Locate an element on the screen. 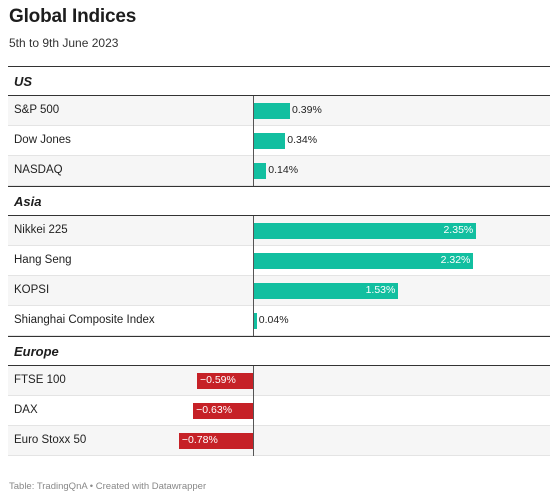 The height and width of the screenshot is (500, 558). row-label: KOPSI is located at coordinates (32, 290).